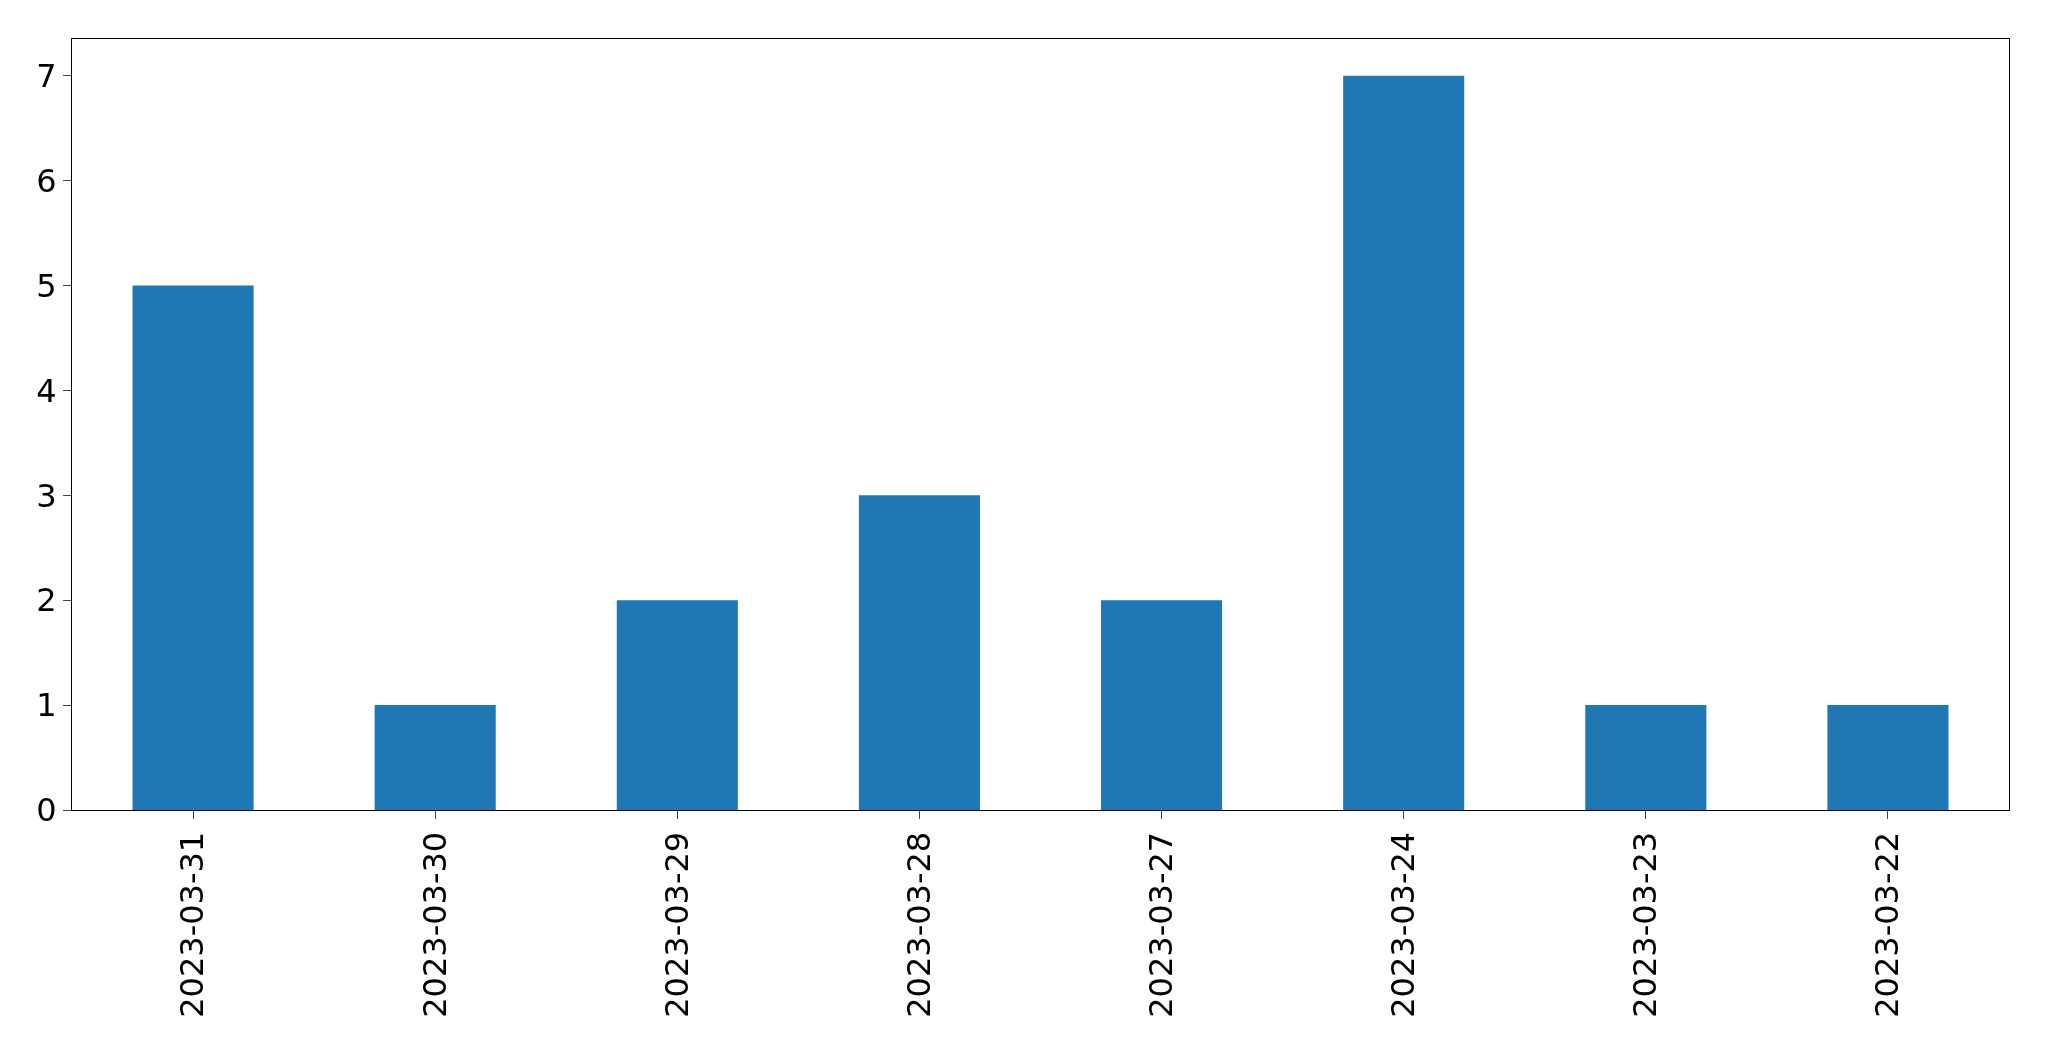 The height and width of the screenshot is (1061, 2049). I want to click on x-tick-label: 2023-03-30, so click(434, 924).